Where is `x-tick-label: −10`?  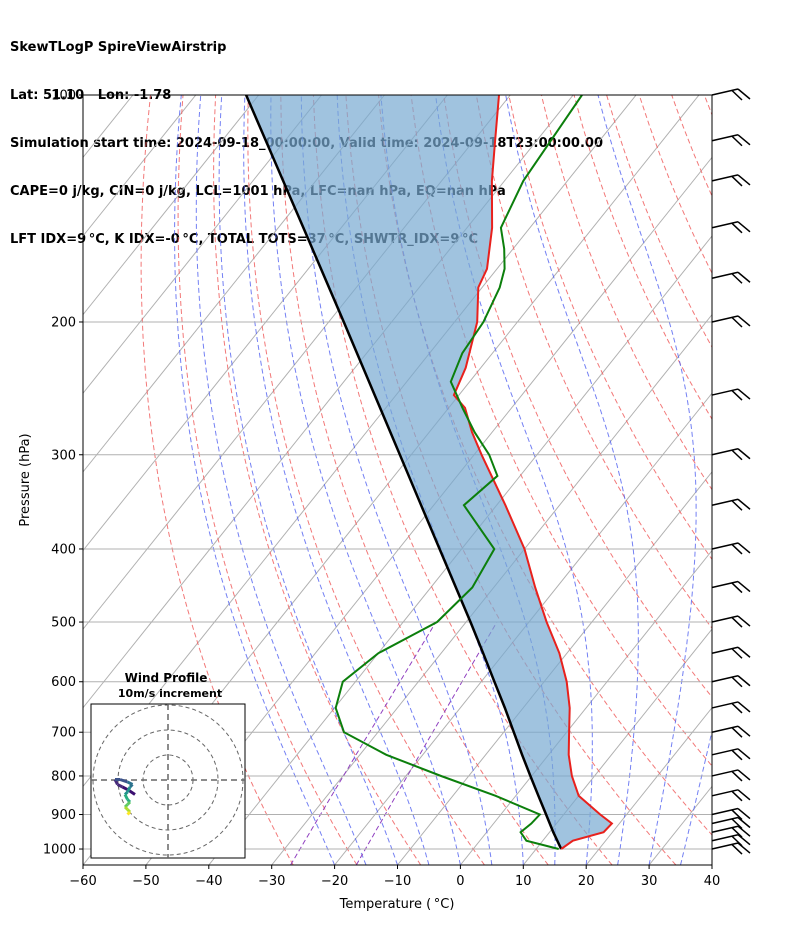
x-tick-label: −10 is located at coordinates (397, 881).